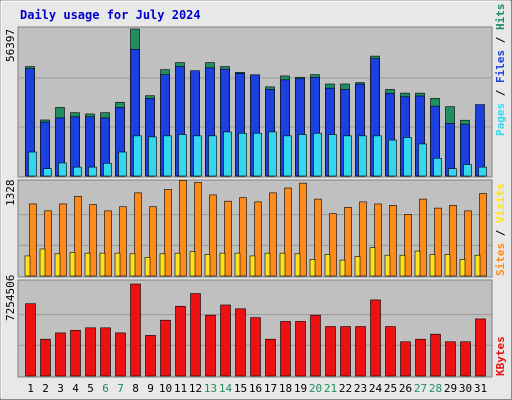 This screenshot has width=512, height=400. Describe the element at coordinates (500, 229) in the screenshot. I see `legend-visits-panel: Sites / Visits` at that location.